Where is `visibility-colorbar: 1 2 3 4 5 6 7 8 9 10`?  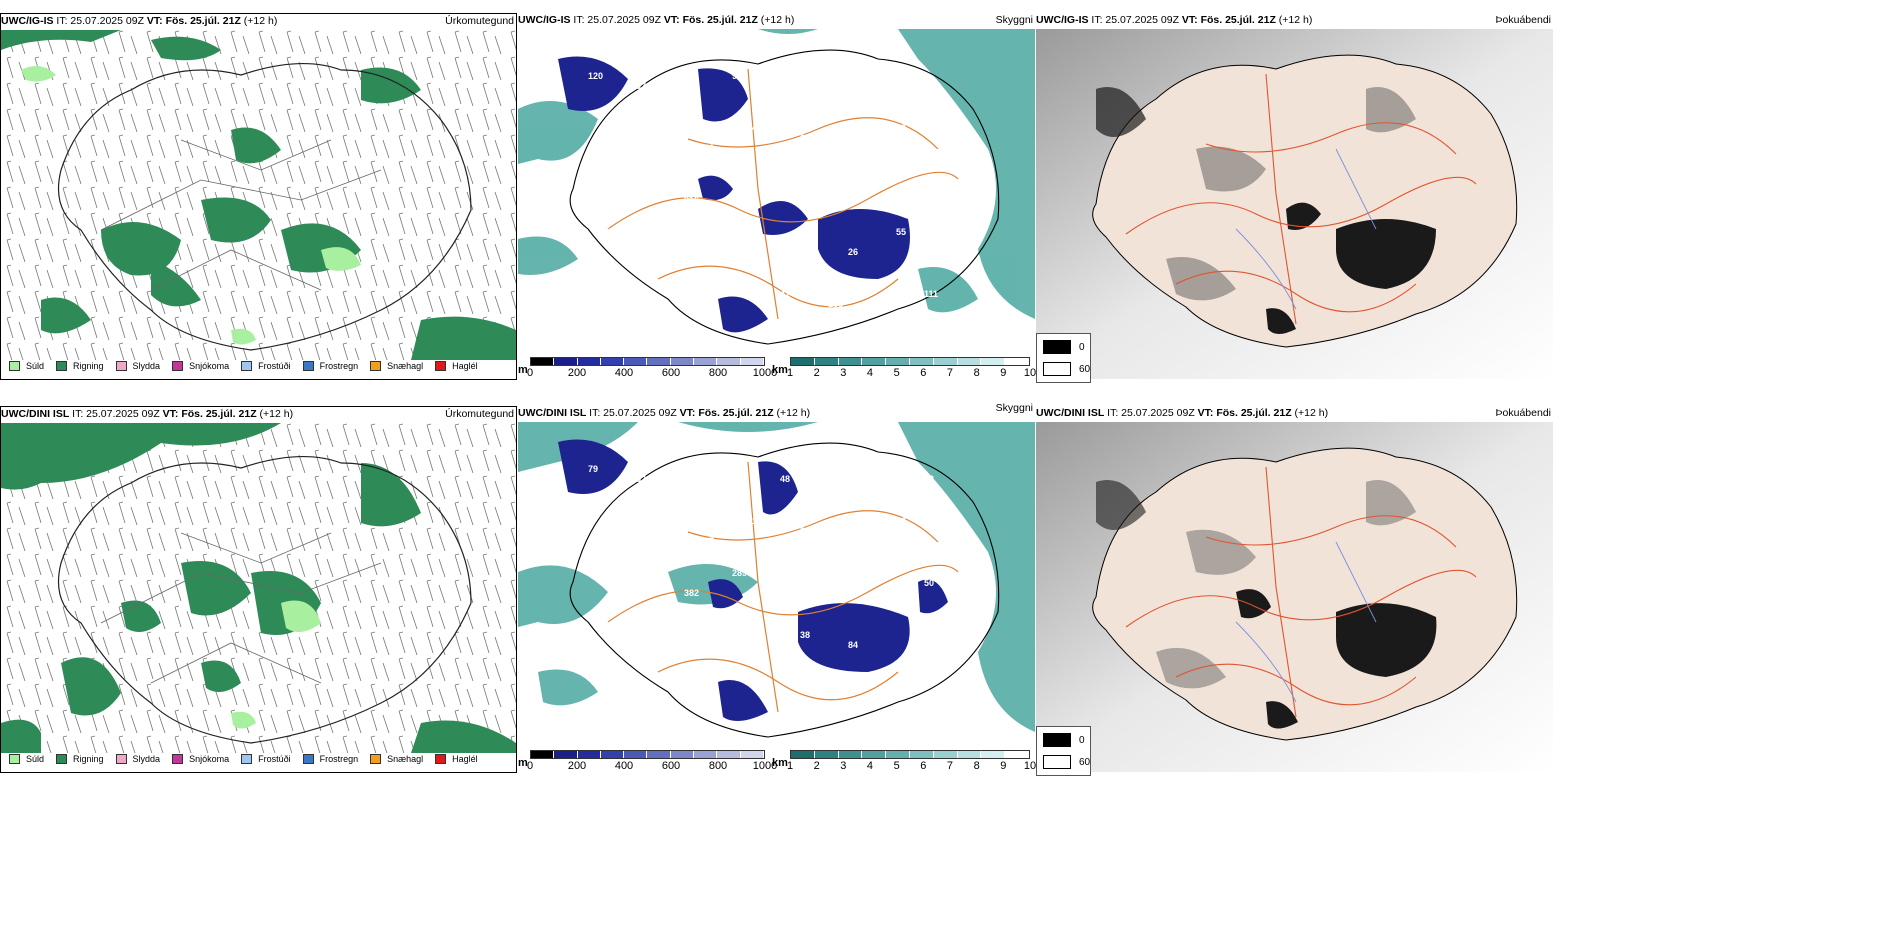 visibility-colorbar: 1 2 3 4 5 6 7 8 9 10 is located at coordinates (911, 761).